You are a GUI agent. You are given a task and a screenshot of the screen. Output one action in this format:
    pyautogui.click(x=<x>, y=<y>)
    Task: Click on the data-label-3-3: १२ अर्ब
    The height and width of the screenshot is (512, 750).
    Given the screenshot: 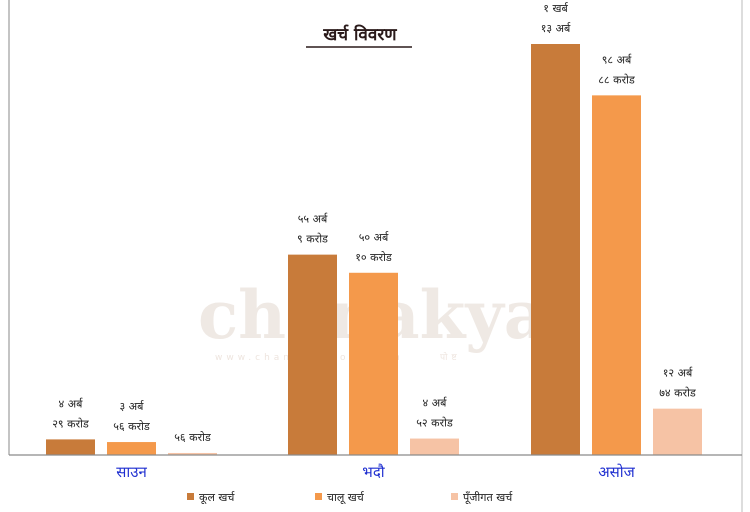 What is the action you would take?
    pyautogui.click(x=678, y=373)
    